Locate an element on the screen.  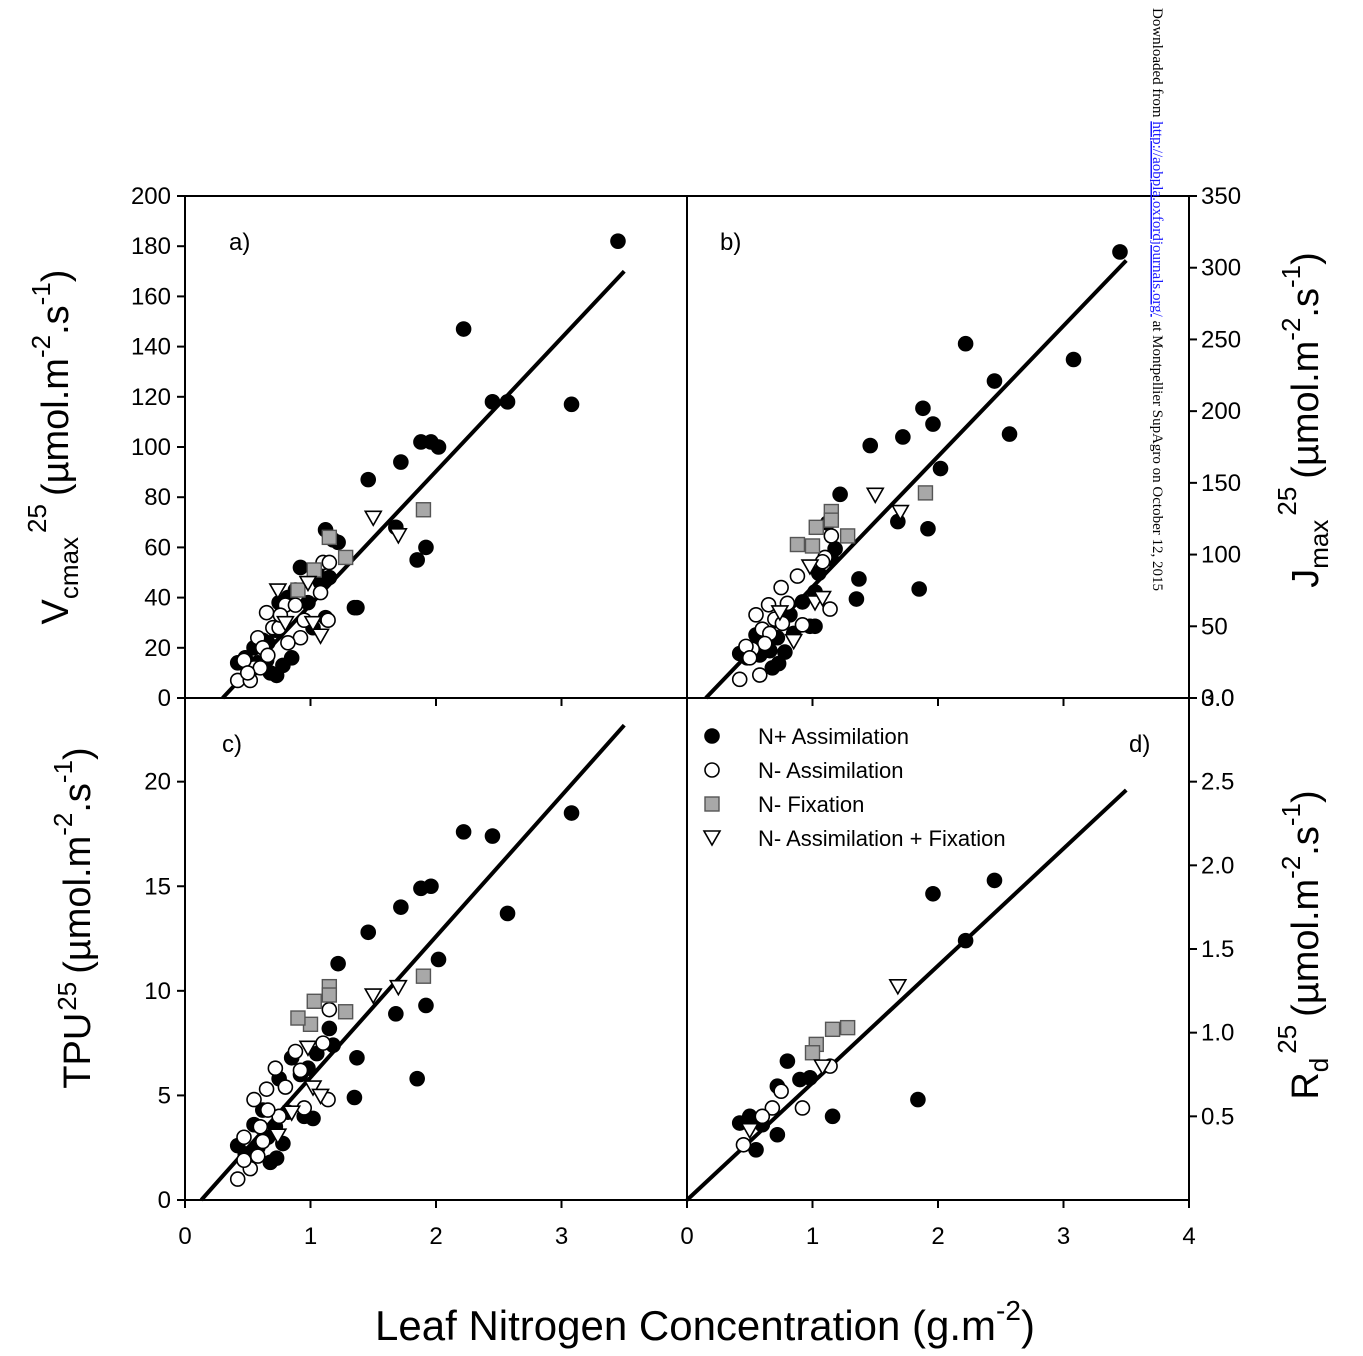
y-tick-label-a: 100 is located at coordinates (151, 447).